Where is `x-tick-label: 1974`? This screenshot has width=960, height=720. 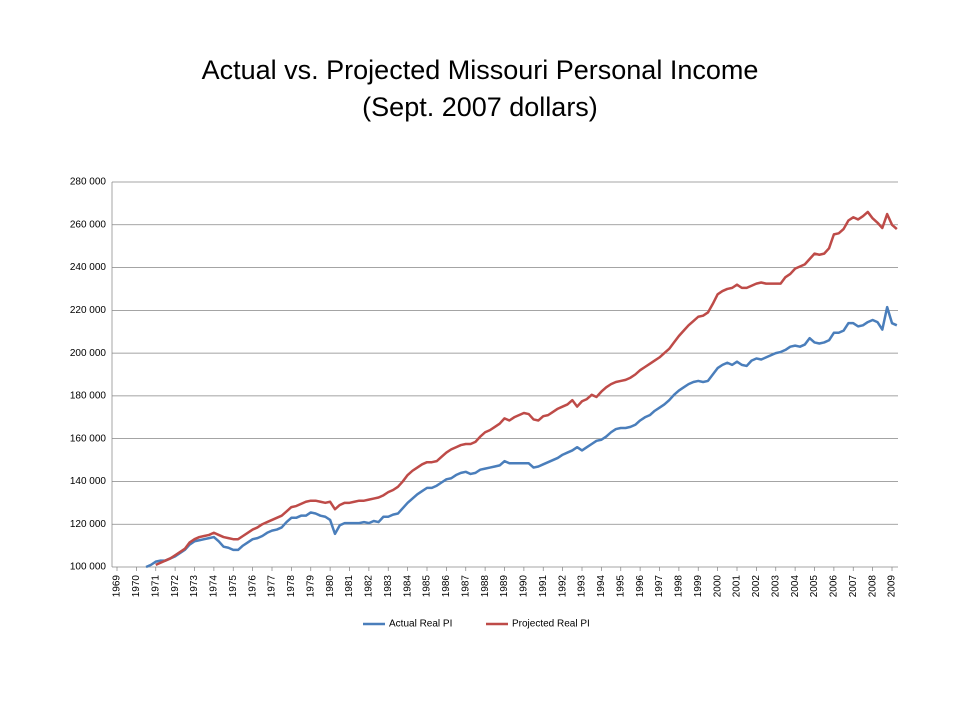 x-tick-label: 1974 is located at coordinates (214, 586).